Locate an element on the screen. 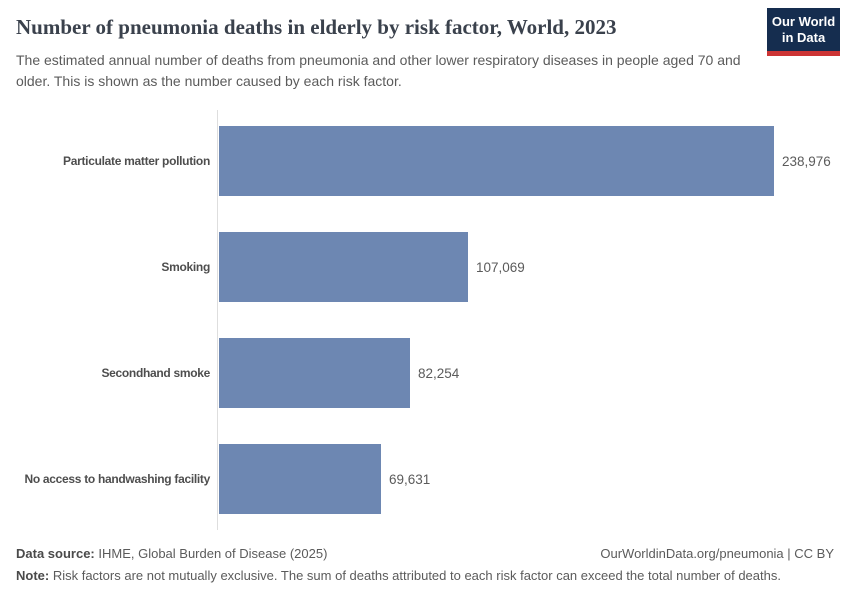 Image resolution: width=850 pixels, height=600 pixels. category-label: No access to handwashing facility is located at coordinates (109, 479).